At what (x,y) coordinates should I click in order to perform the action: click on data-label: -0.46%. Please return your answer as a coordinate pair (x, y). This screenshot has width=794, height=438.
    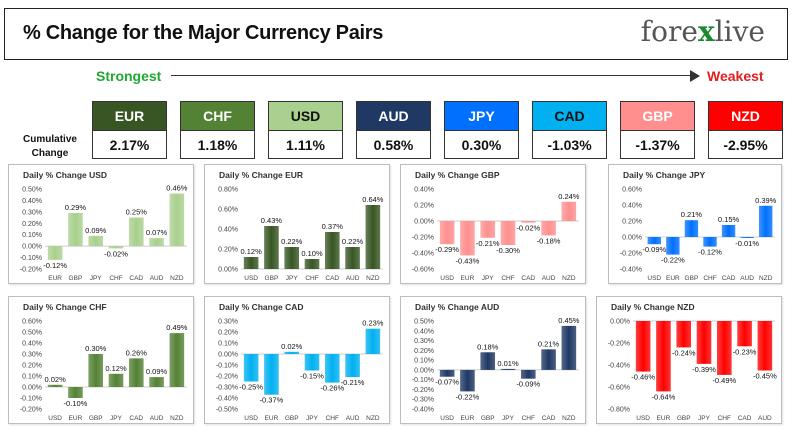
    Looking at the image, I should click on (643, 377).